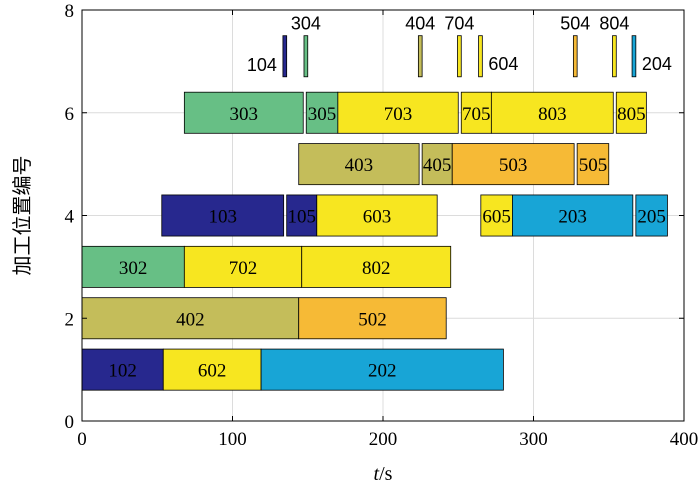 This screenshot has height=492, width=700. I want to click on gantt-bar-label: 605, so click(496, 217).